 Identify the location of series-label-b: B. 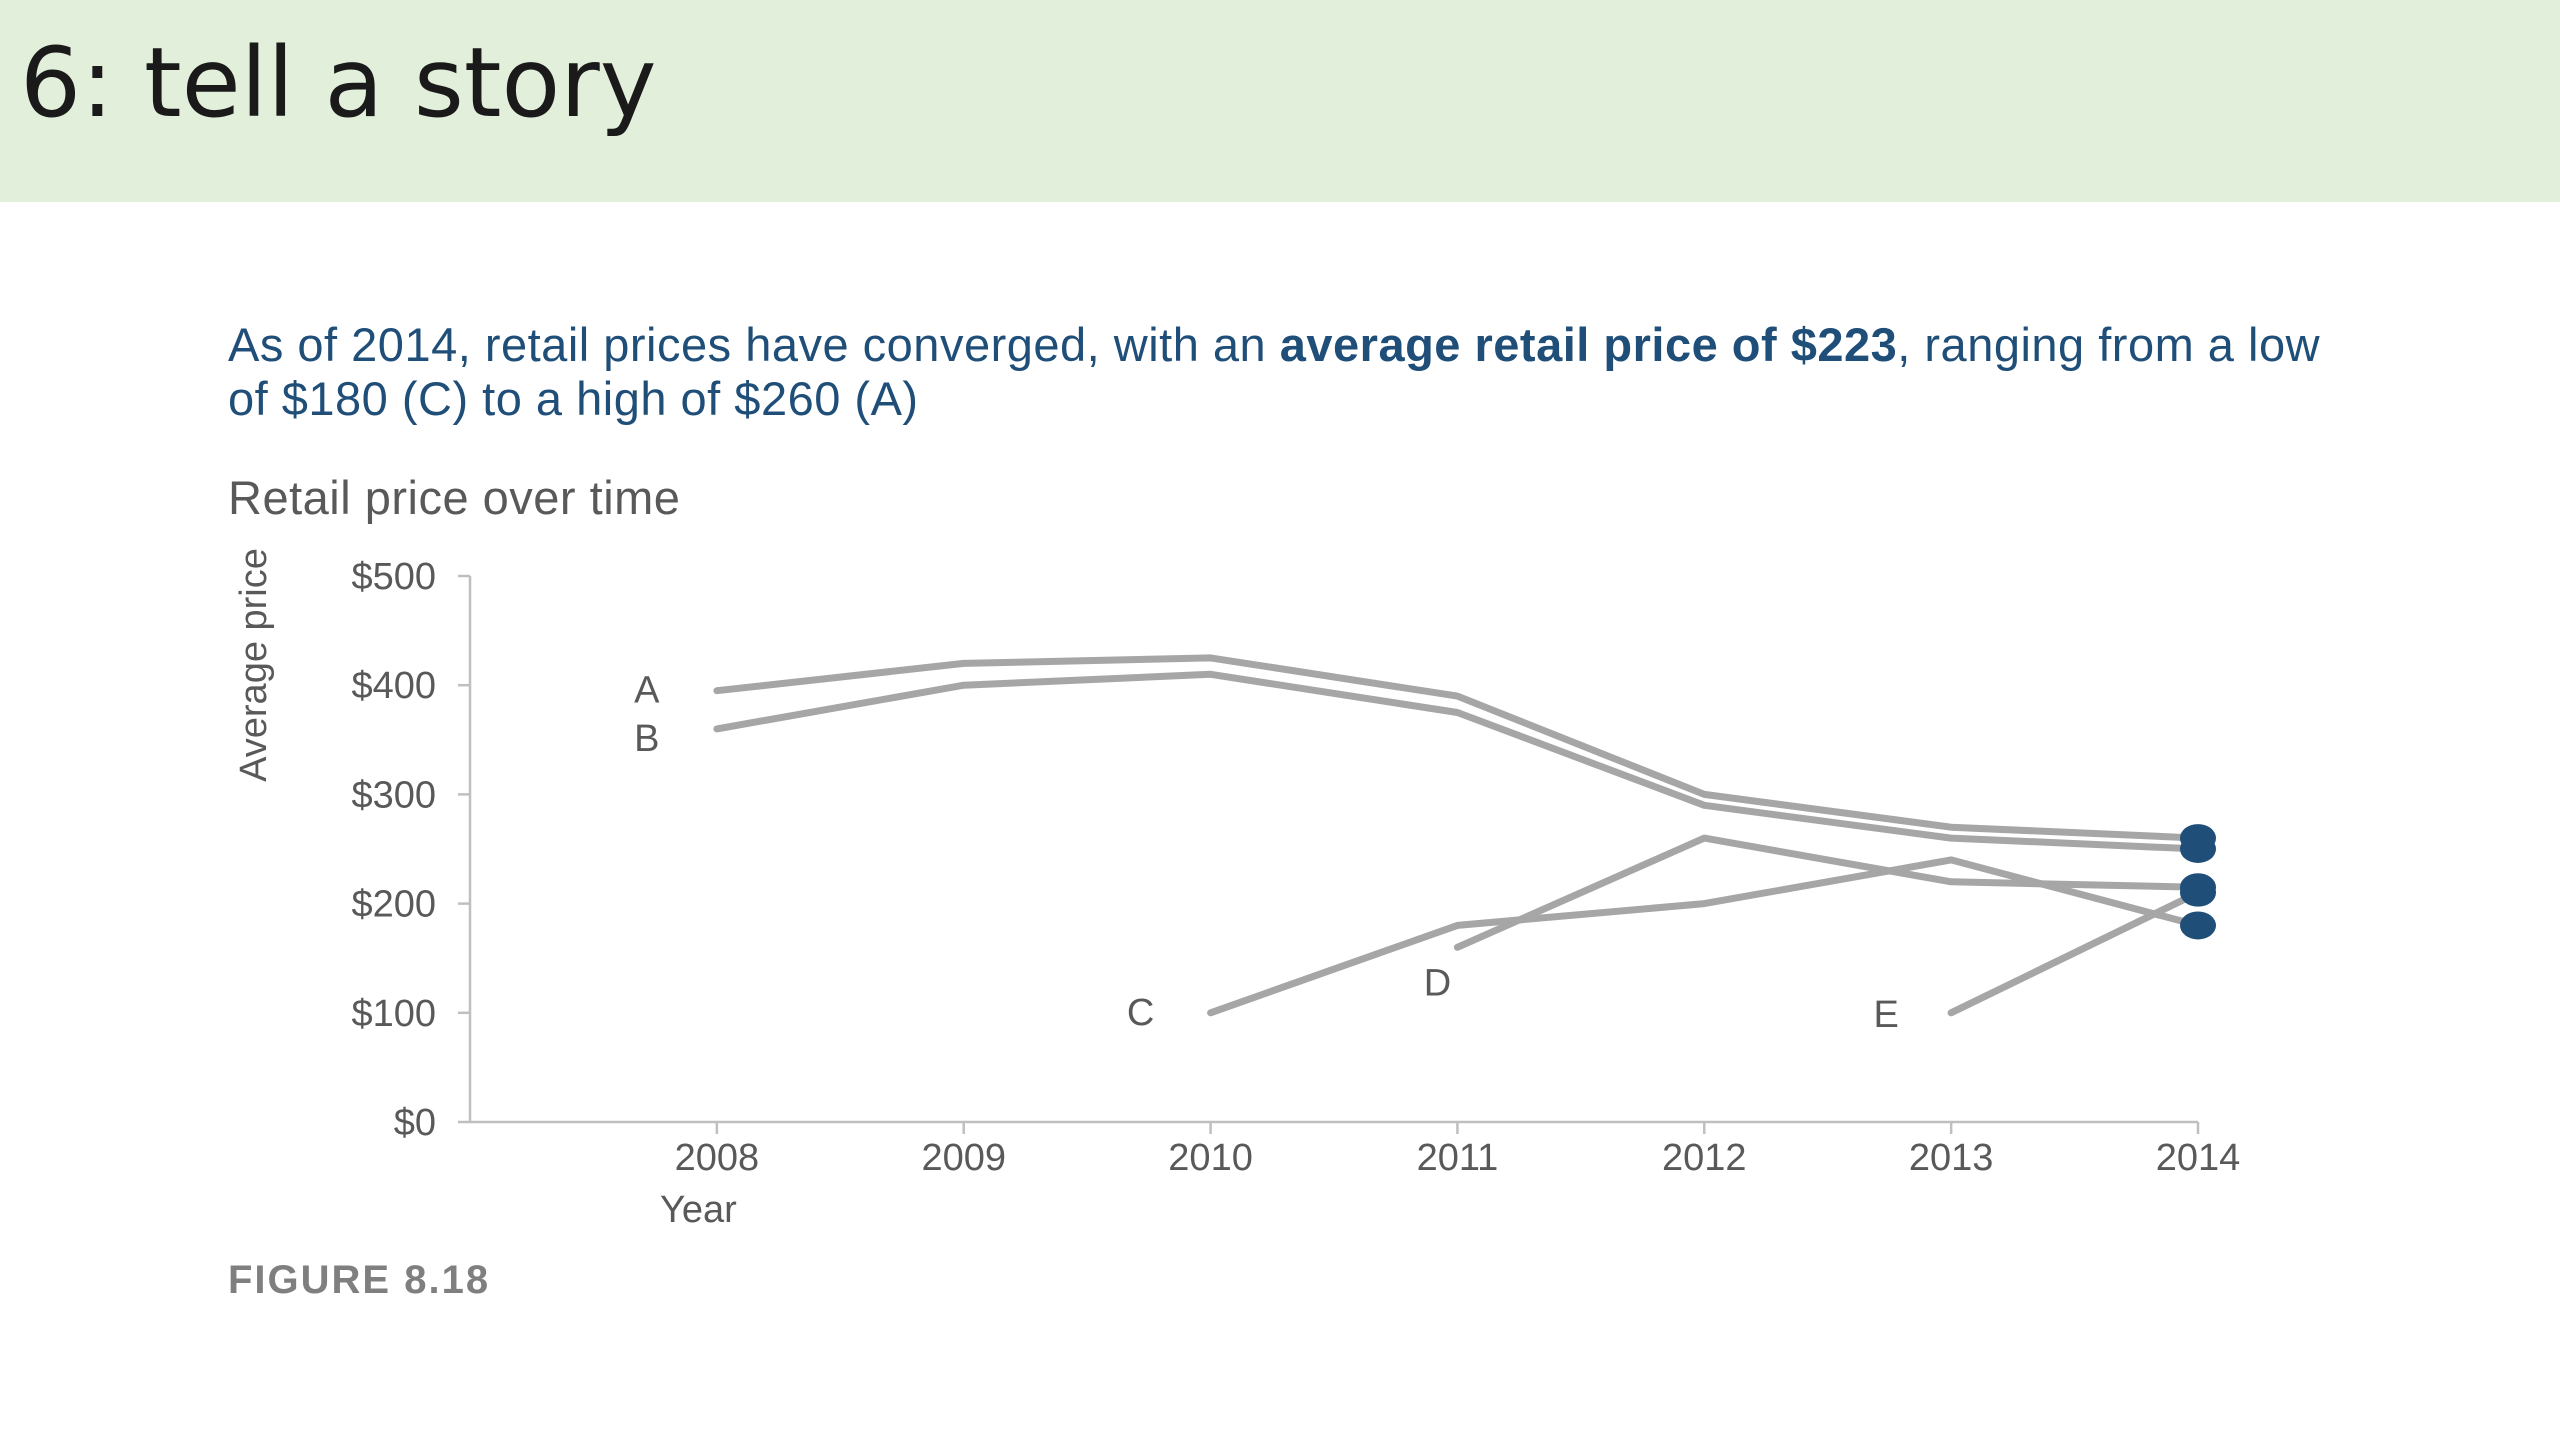
(646, 739).